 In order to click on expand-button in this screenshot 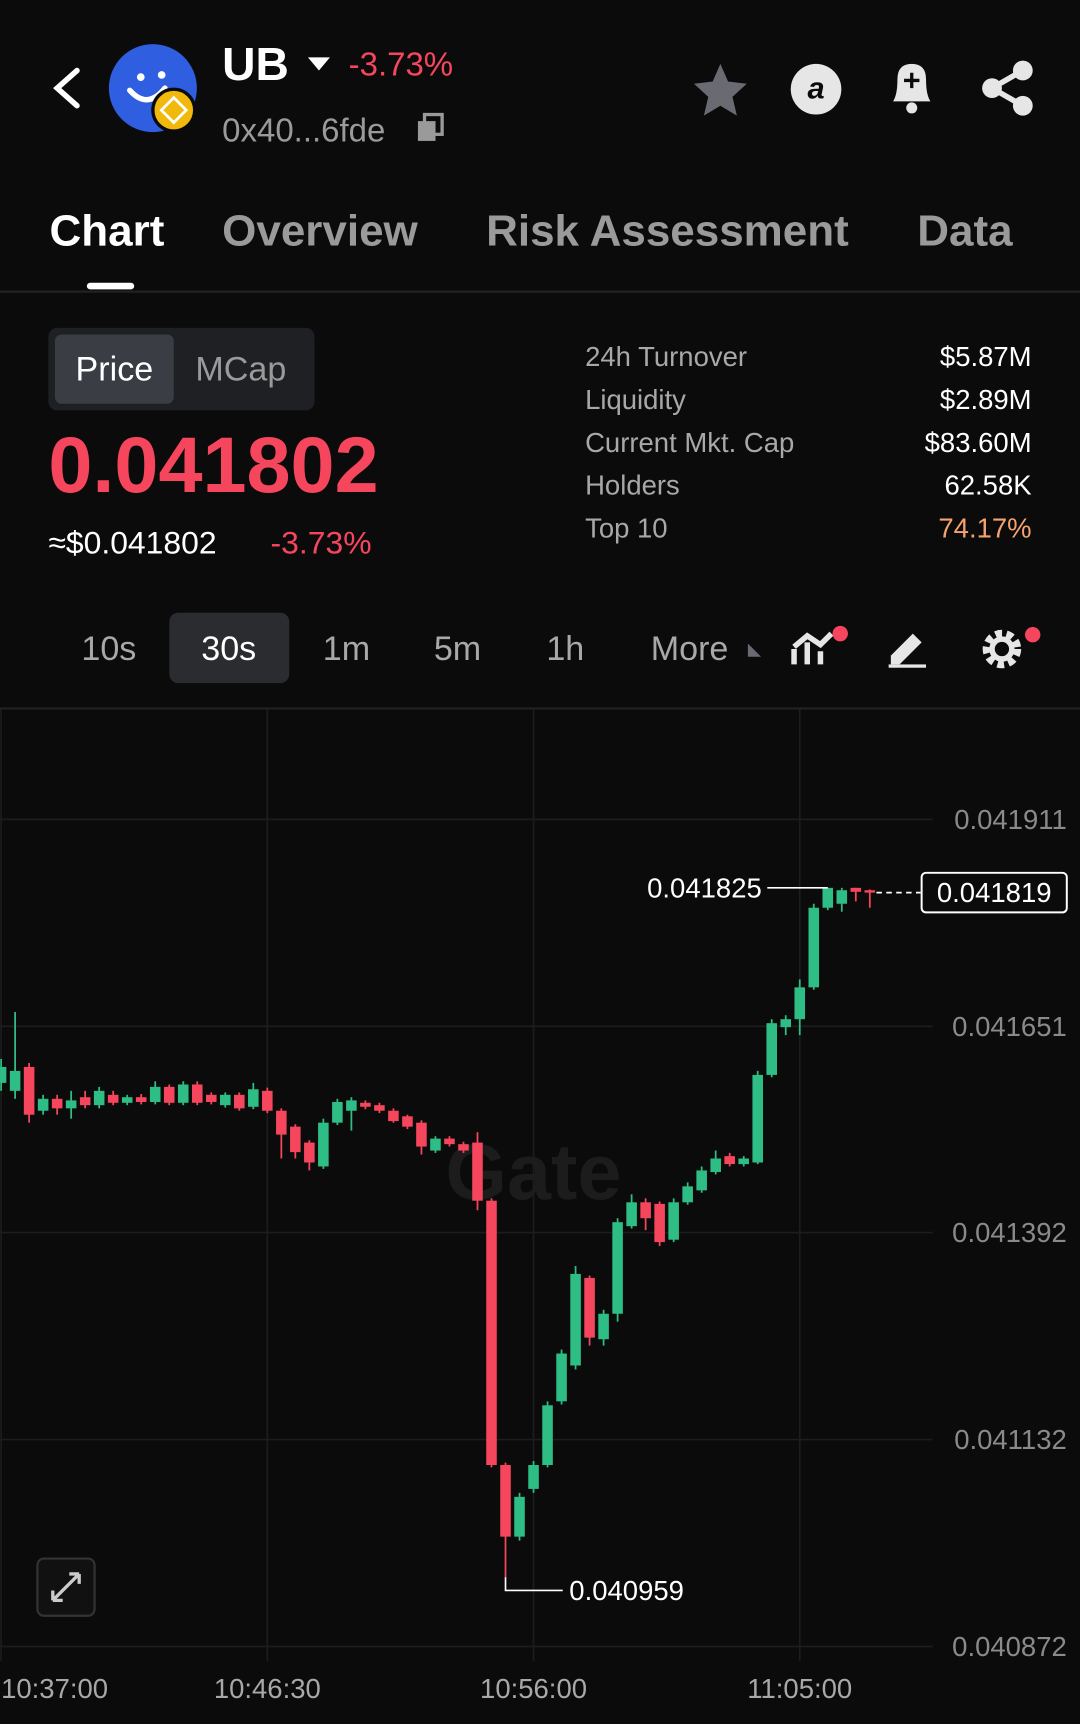, I will do `click(66, 1587)`.